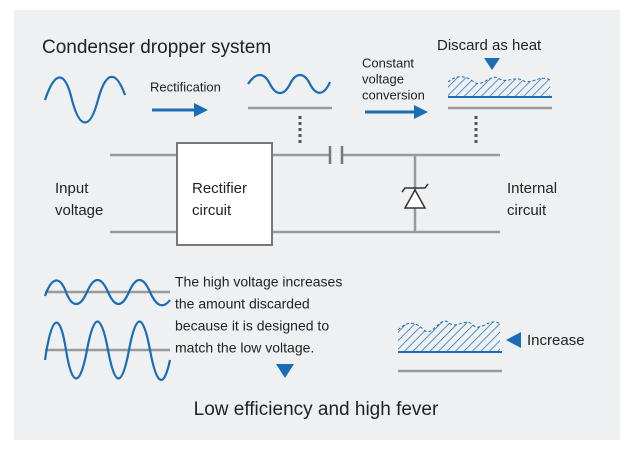 The height and width of the screenshot is (450, 633). I want to click on increased-discard-area, so click(449, 336).